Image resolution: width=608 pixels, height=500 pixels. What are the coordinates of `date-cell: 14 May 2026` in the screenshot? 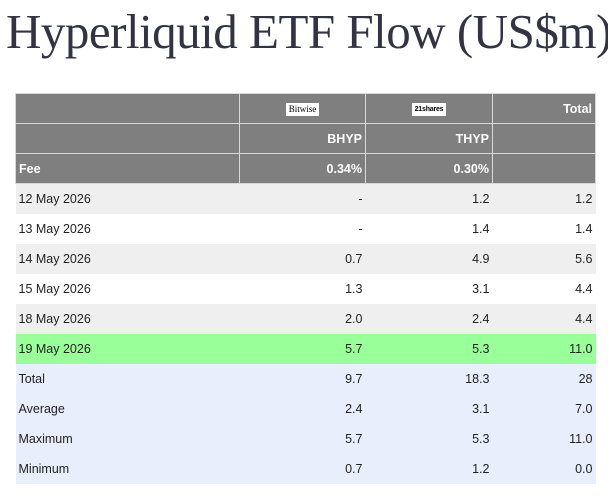 It's located at (127, 258).